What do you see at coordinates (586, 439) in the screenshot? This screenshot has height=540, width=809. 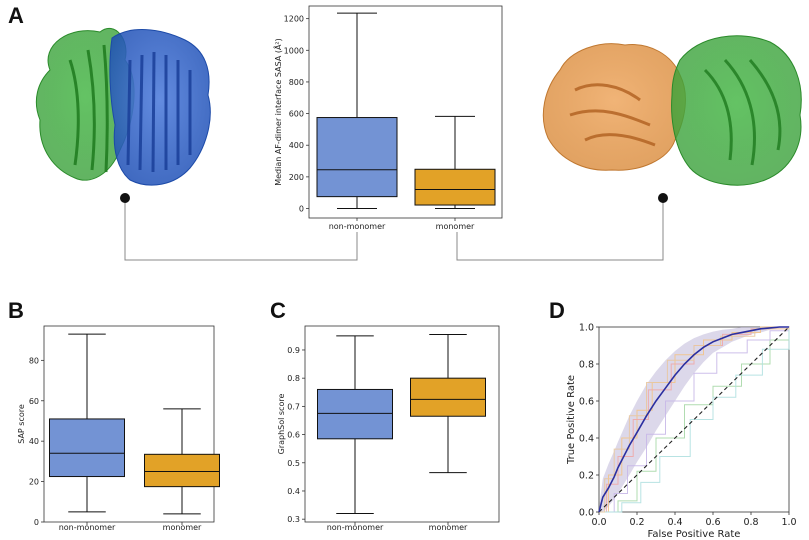 I see `chart-d-ytick-label: 0.4` at bounding box center [586, 439].